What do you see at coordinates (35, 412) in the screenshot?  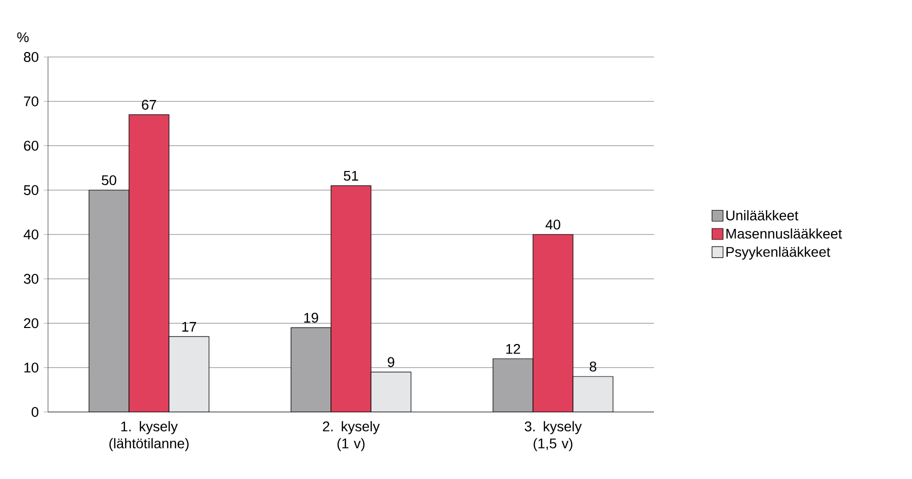 I see `y-tick-label: 0` at bounding box center [35, 412].